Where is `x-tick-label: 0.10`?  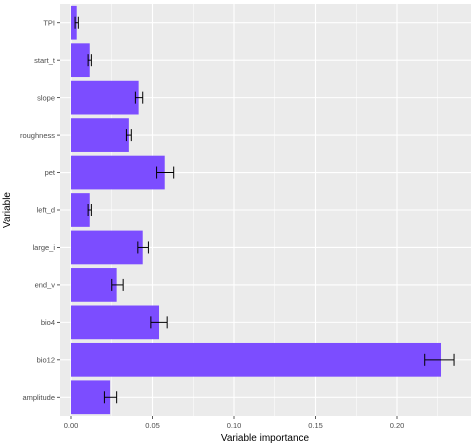
x-tick-label: 0.10 is located at coordinates (234, 425).